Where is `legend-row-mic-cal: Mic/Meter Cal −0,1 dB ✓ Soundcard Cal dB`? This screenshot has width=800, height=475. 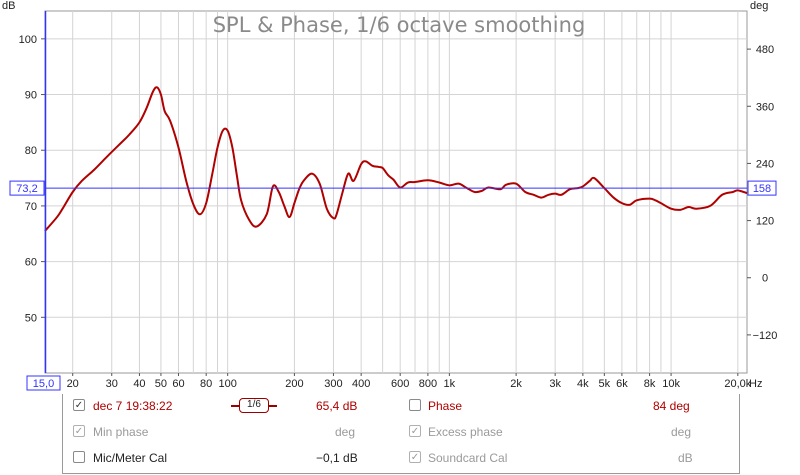 legend-row-mic-cal: Mic/Meter Cal −0,1 dB ✓ Soundcard Cal dB is located at coordinates (401, 458).